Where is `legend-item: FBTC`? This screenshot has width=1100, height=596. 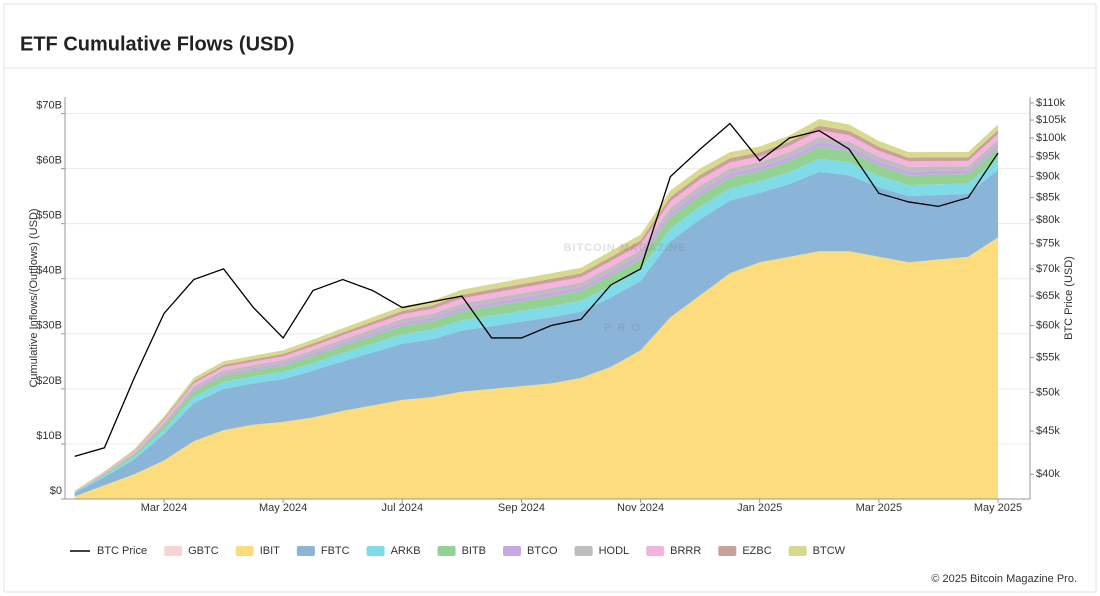
legend-item: FBTC is located at coordinates (323, 551).